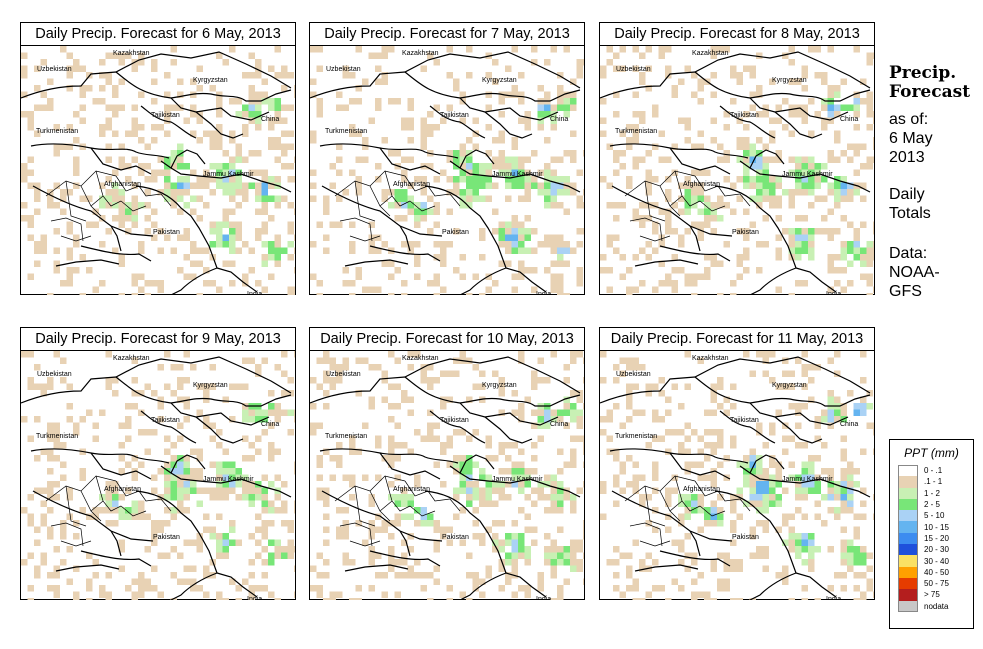 The image size is (983, 649). I want to click on legend-item: 1 - 2, so click(931, 493).